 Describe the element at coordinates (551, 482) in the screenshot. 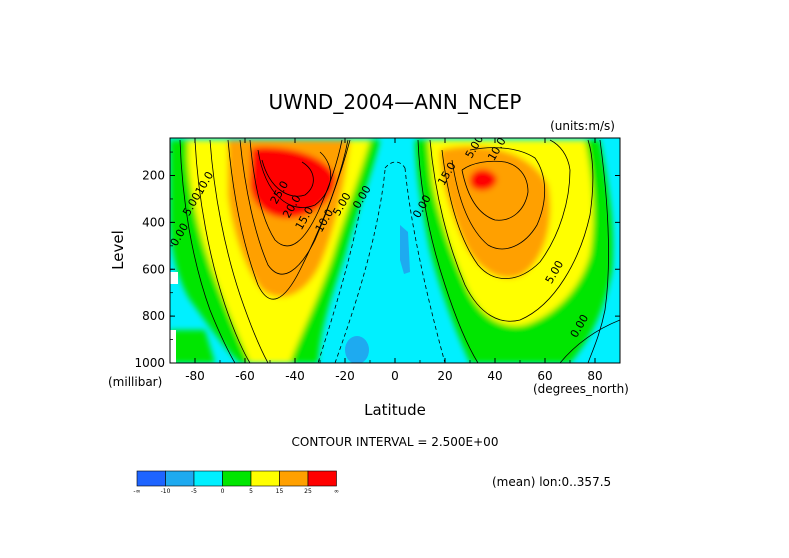

I see `mean-longitude-label: (mean) lon:0..357.5` at that location.